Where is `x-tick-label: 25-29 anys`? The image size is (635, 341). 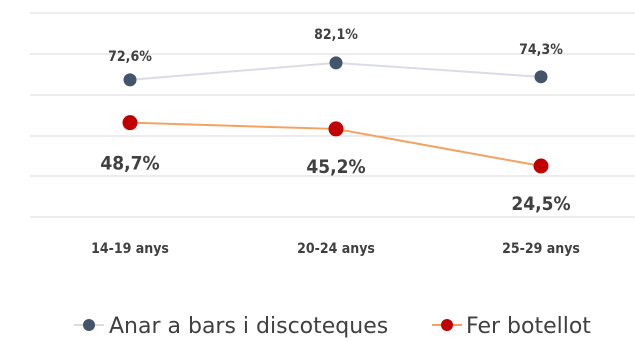
x-tick-label: 25-29 anys is located at coordinates (541, 249).